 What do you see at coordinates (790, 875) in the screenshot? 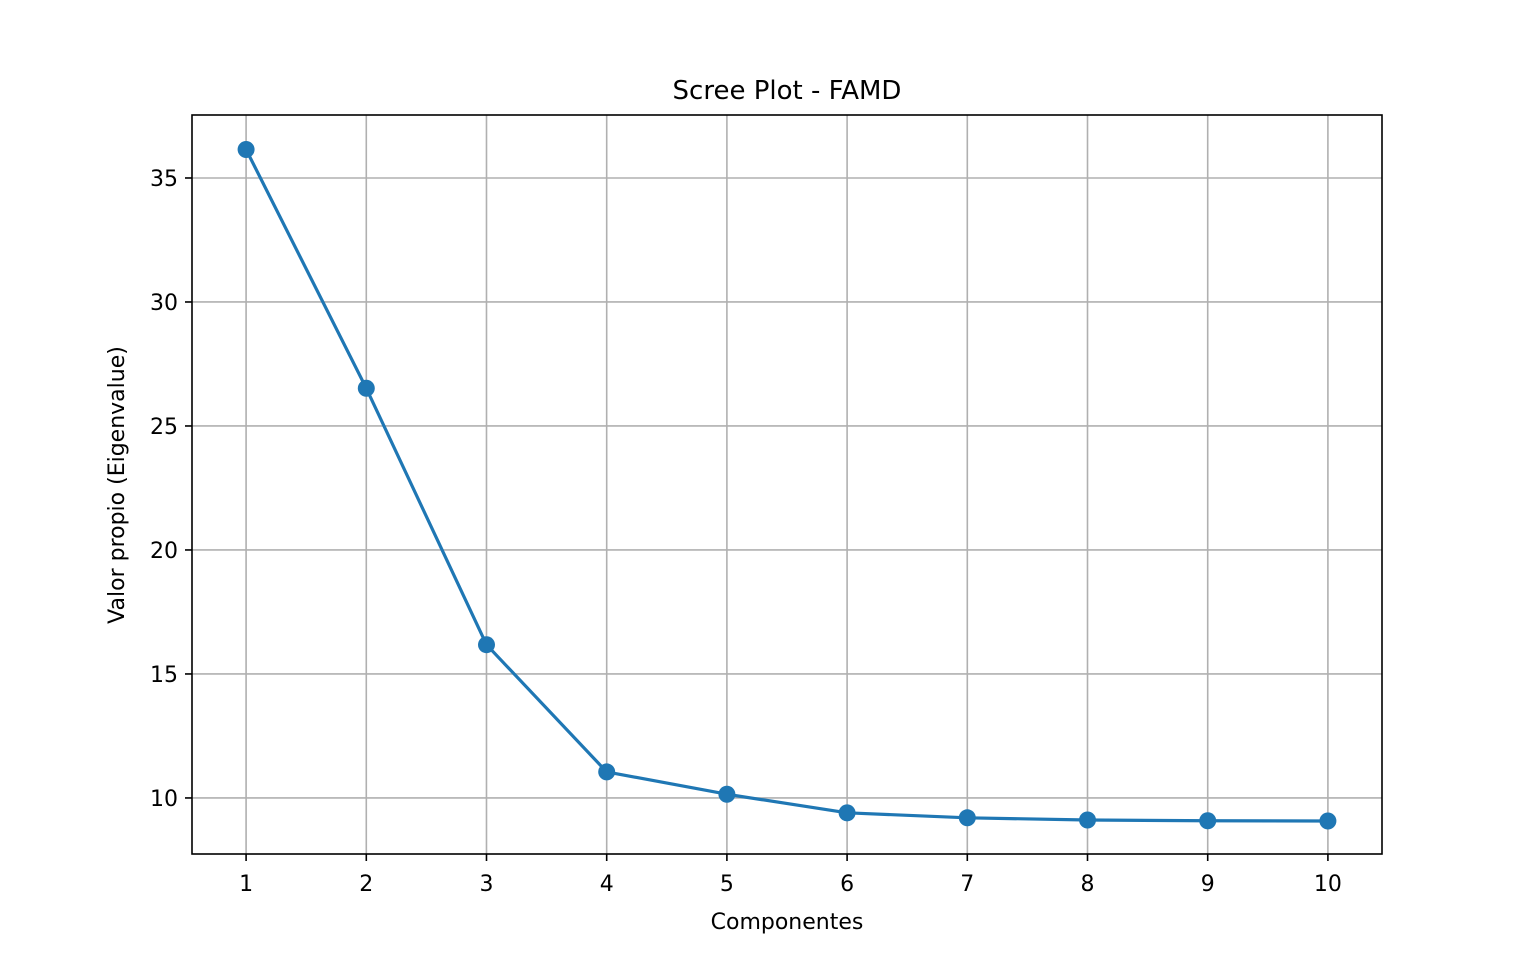
I see `x-axis: 1 2 3 4 5 6 7 8 9 10` at bounding box center [790, 875].